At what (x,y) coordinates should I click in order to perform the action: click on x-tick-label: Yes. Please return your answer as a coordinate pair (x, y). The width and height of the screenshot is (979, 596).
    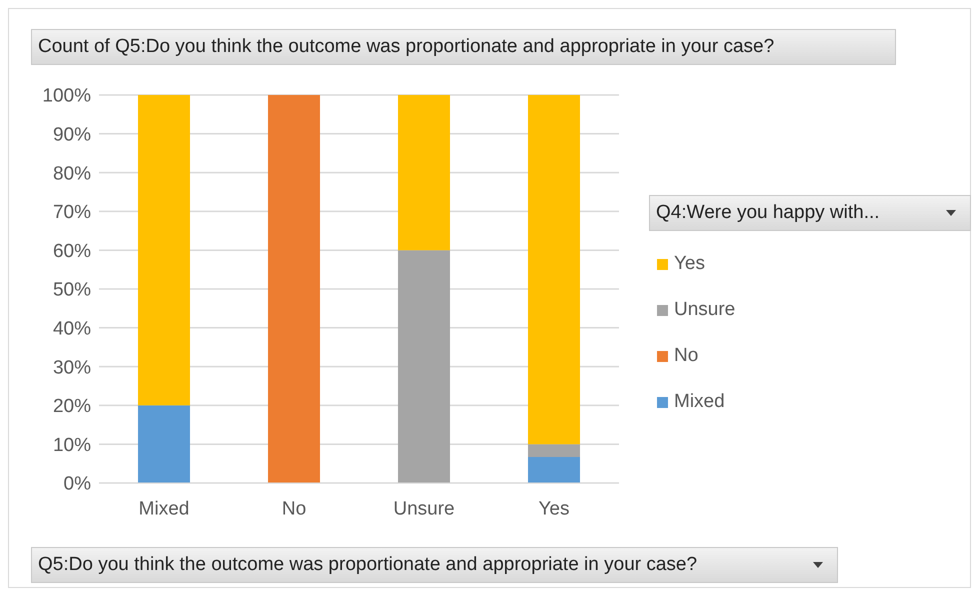
    Looking at the image, I should click on (554, 509).